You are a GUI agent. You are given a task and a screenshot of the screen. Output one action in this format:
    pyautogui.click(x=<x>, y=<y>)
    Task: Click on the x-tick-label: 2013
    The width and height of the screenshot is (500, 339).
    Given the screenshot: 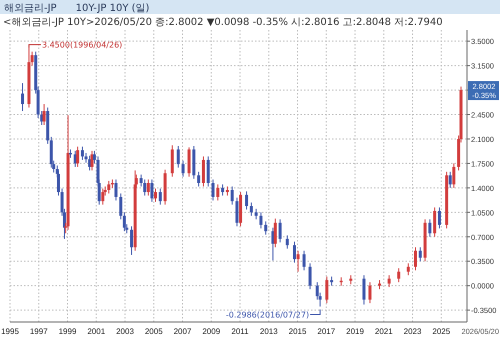 What is the action you would take?
    pyautogui.click(x=269, y=331)
    